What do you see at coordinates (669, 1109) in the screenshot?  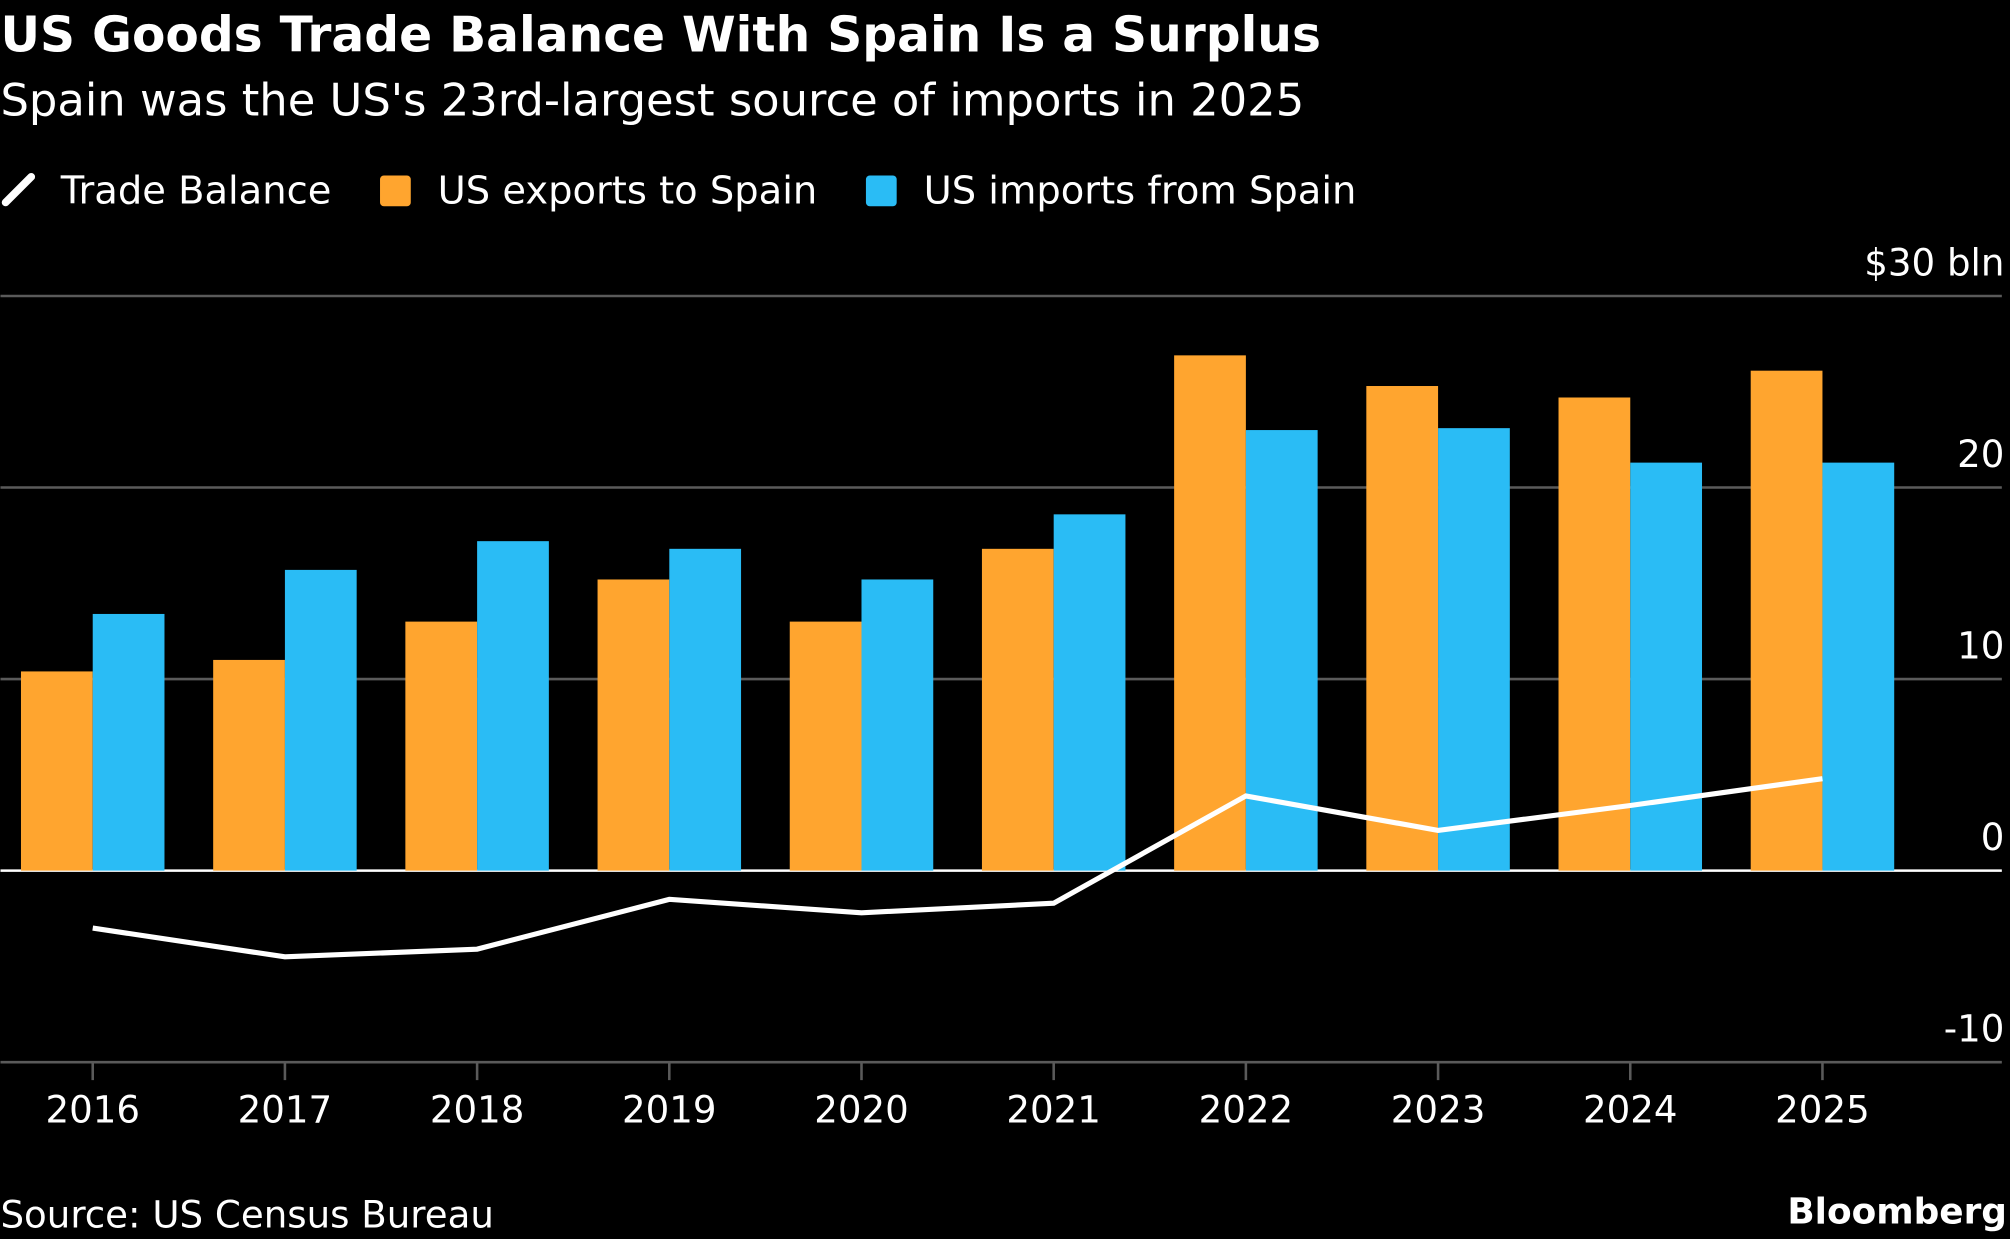 I see `x-tick-label: 2019` at bounding box center [669, 1109].